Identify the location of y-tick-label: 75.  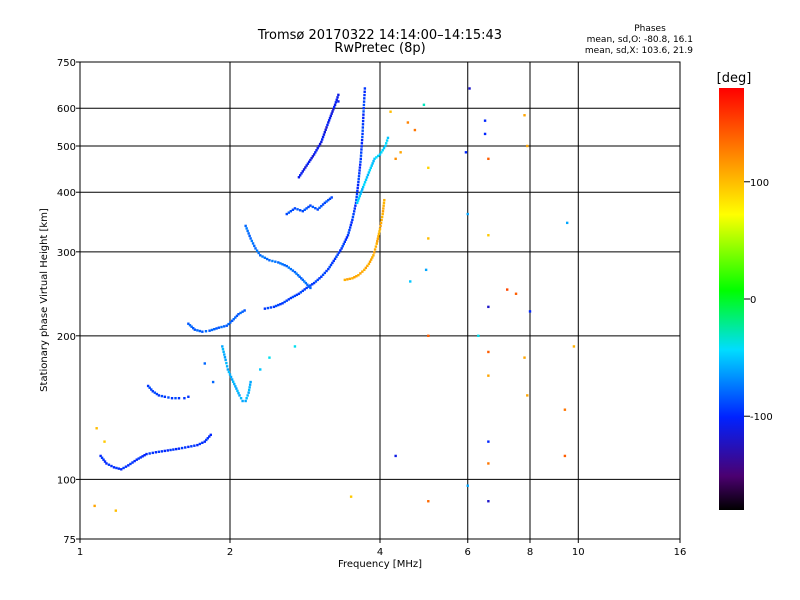
(69, 540).